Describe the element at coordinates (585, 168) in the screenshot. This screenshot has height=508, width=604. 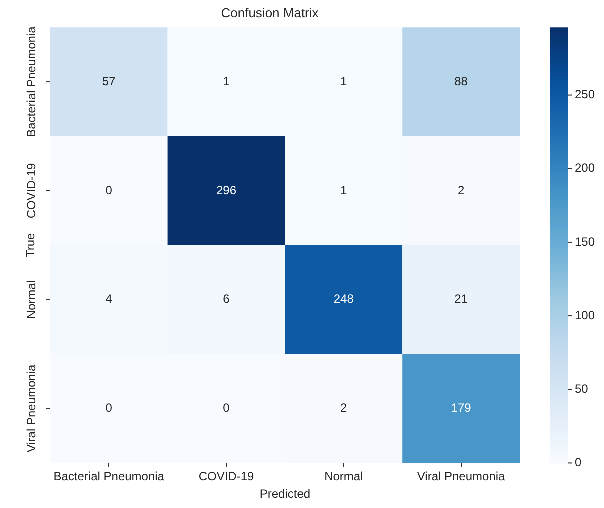
I see `color-bar-label: 200` at that location.